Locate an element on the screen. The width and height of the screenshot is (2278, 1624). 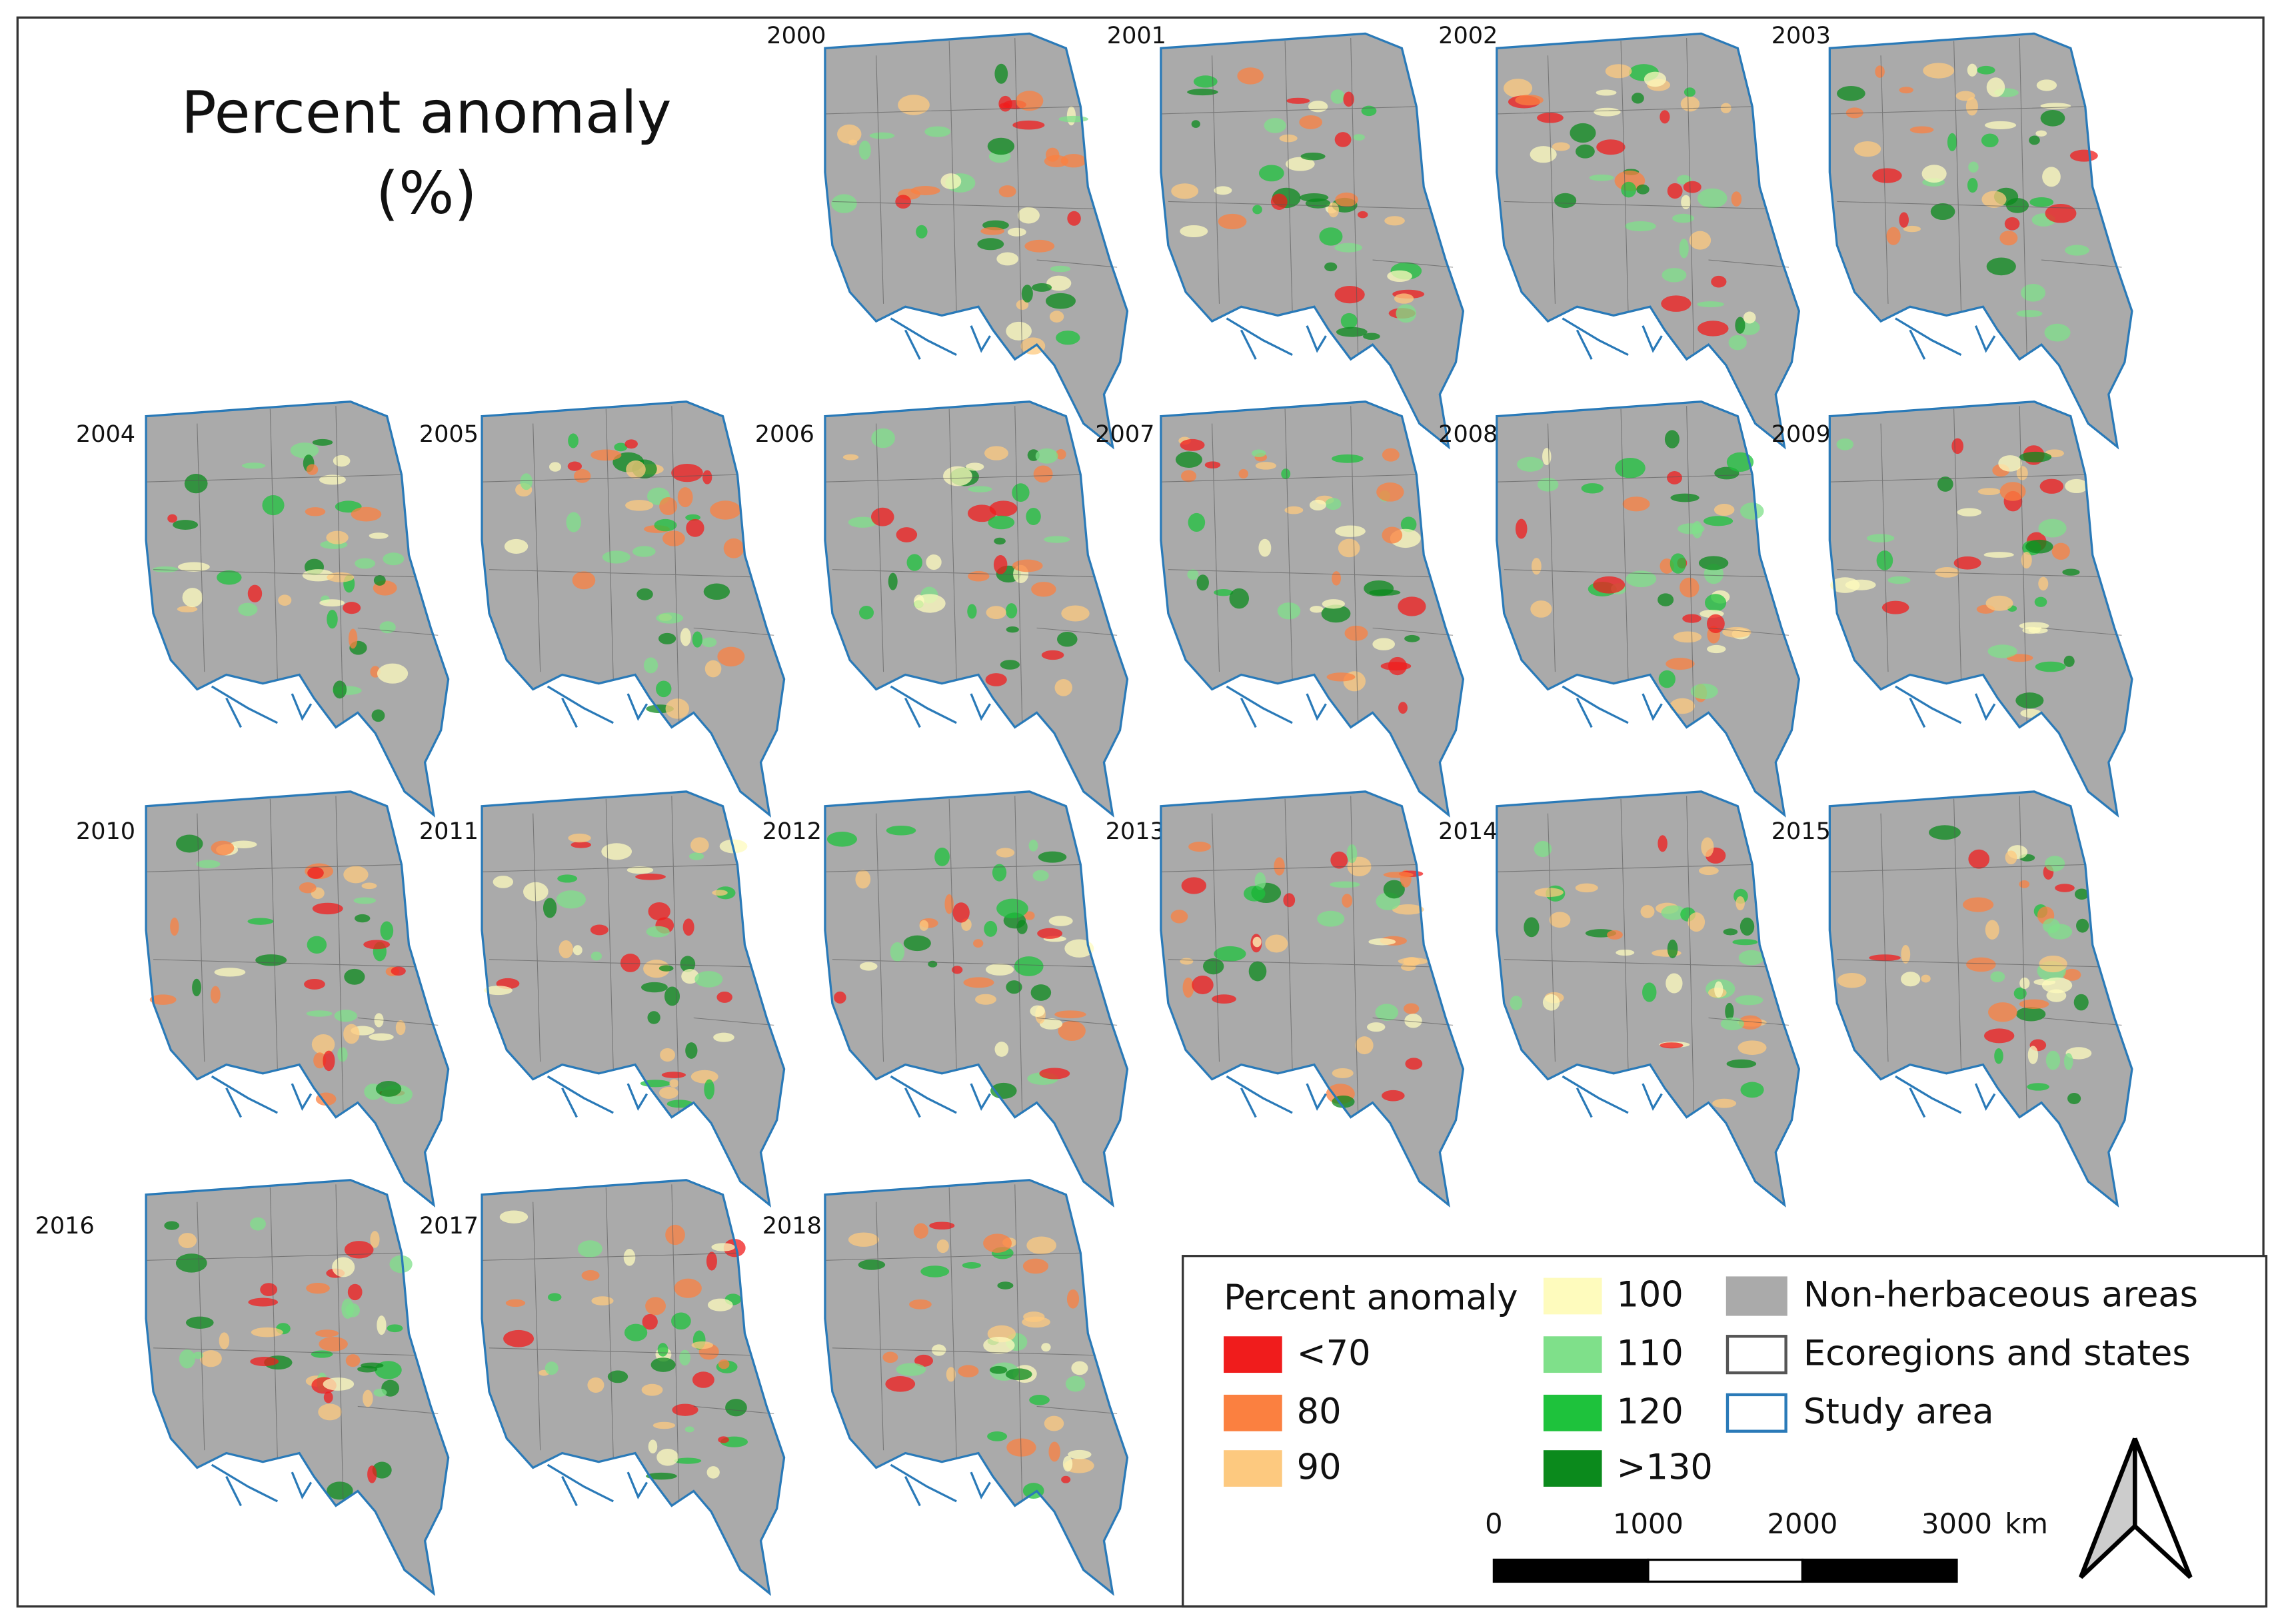
legend-label: >130 is located at coordinates (1664, 1467).